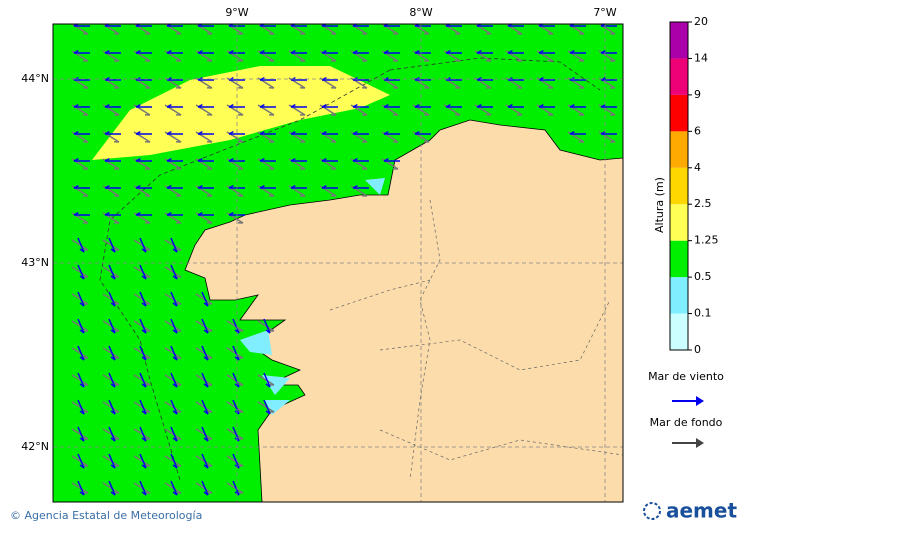 The height and width of the screenshot is (537, 900). Describe the element at coordinates (686, 422) in the screenshot. I see `legend-swell: Mar de fondo` at that location.